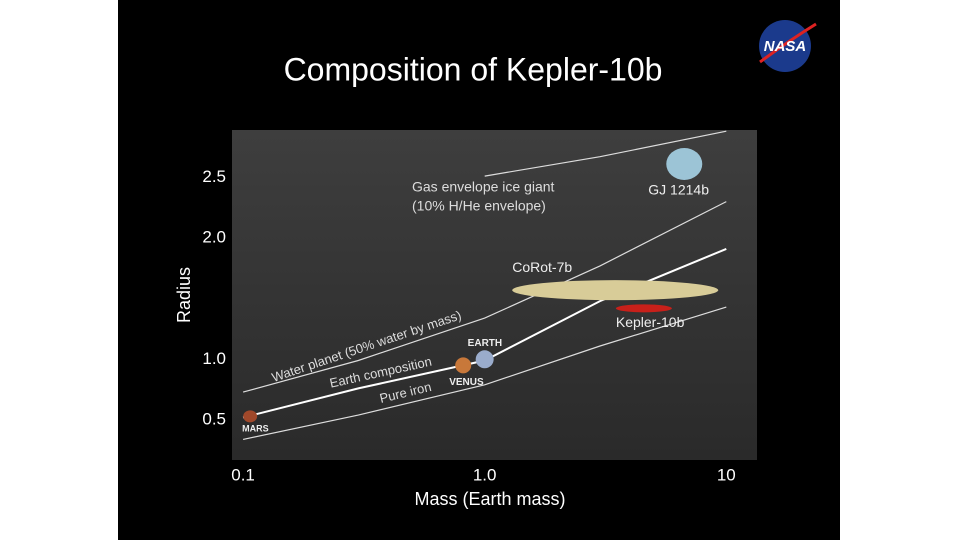 Image resolution: width=960 pixels, height=545 pixels. What do you see at coordinates (473, 69) in the screenshot?
I see `slide-title: Composition of Kepler-10b` at bounding box center [473, 69].